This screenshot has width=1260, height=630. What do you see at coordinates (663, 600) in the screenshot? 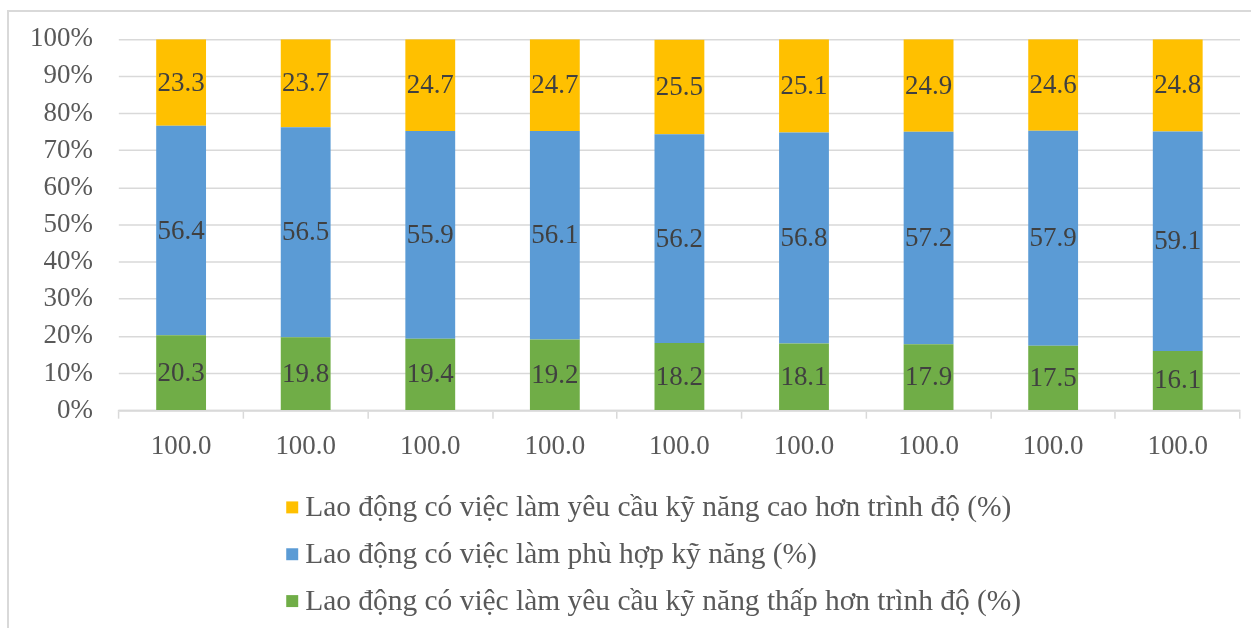
I see `legend-label: Lao động có việc làm yêu cầu kỹ năng thấp hơn trình độ (%)` at bounding box center [663, 600].